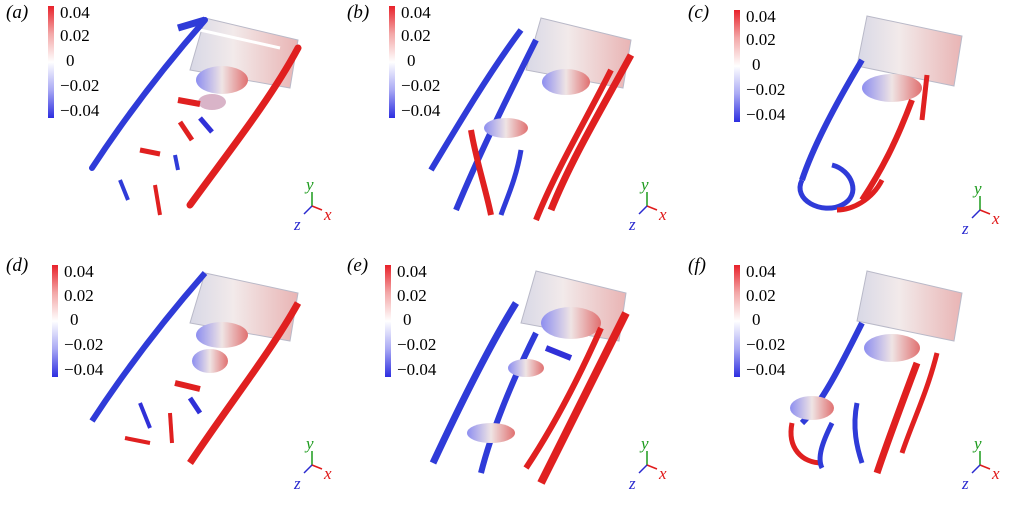 The width and height of the screenshot is (1023, 506). What do you see at coordinates (697, 265) in the screenshot?
I see `panel-label: (f)` at bounding box center [697, 265].